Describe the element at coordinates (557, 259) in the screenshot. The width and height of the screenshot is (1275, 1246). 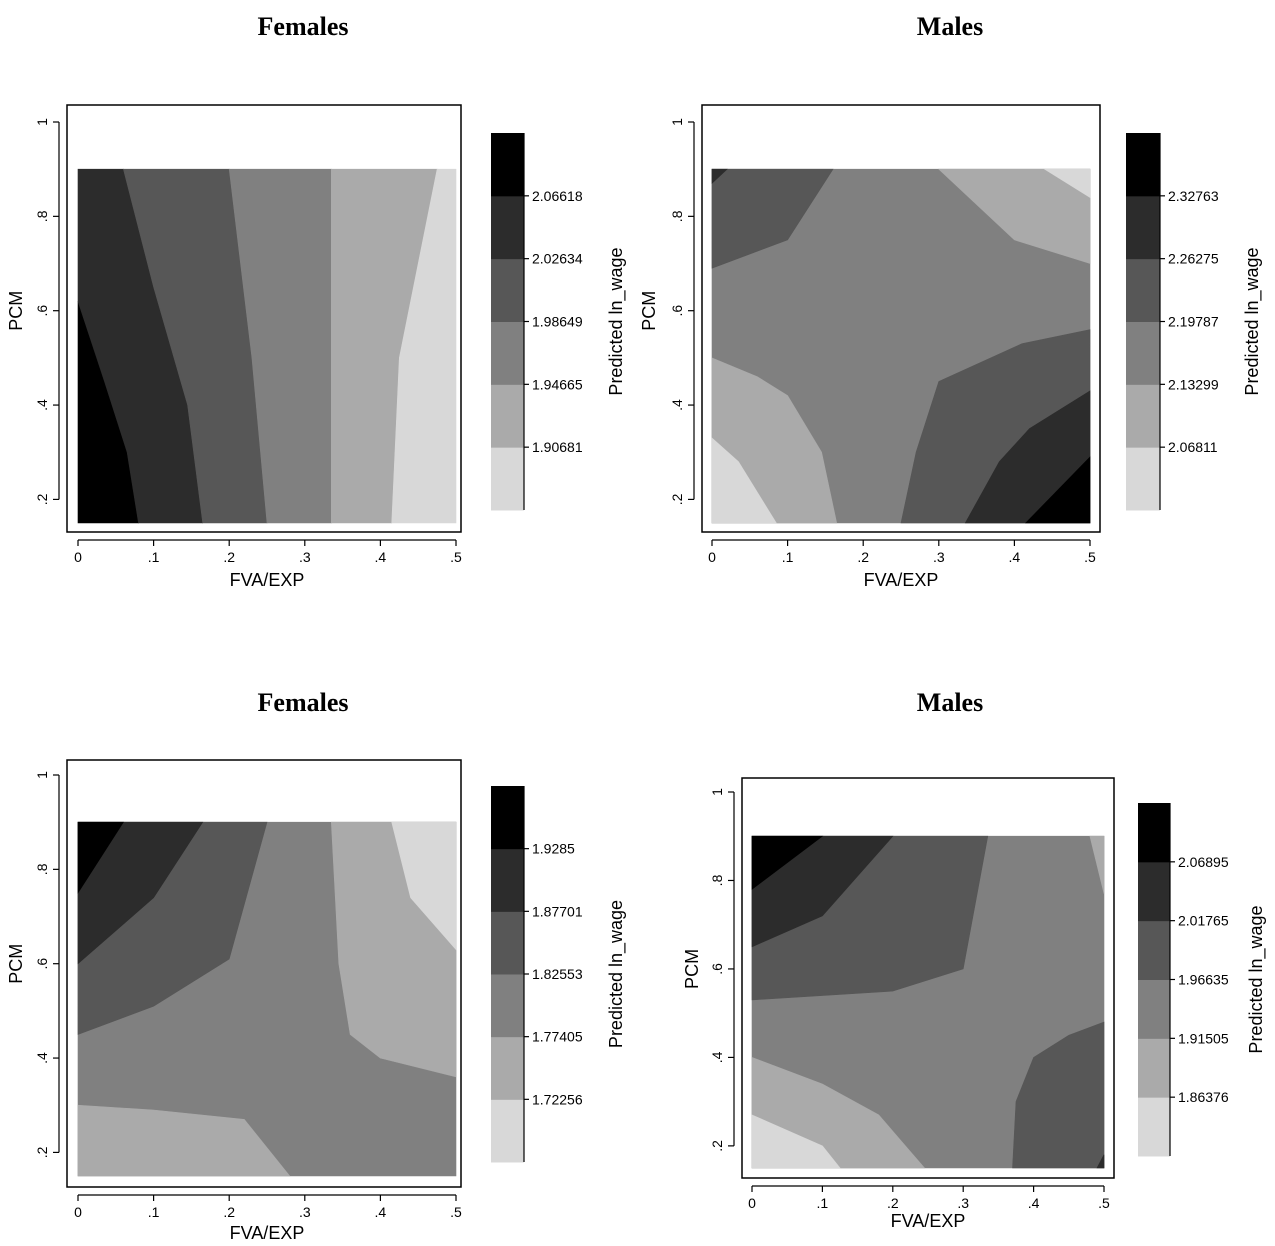
I see `colorbar-tick-label: 2.02634` at that location.